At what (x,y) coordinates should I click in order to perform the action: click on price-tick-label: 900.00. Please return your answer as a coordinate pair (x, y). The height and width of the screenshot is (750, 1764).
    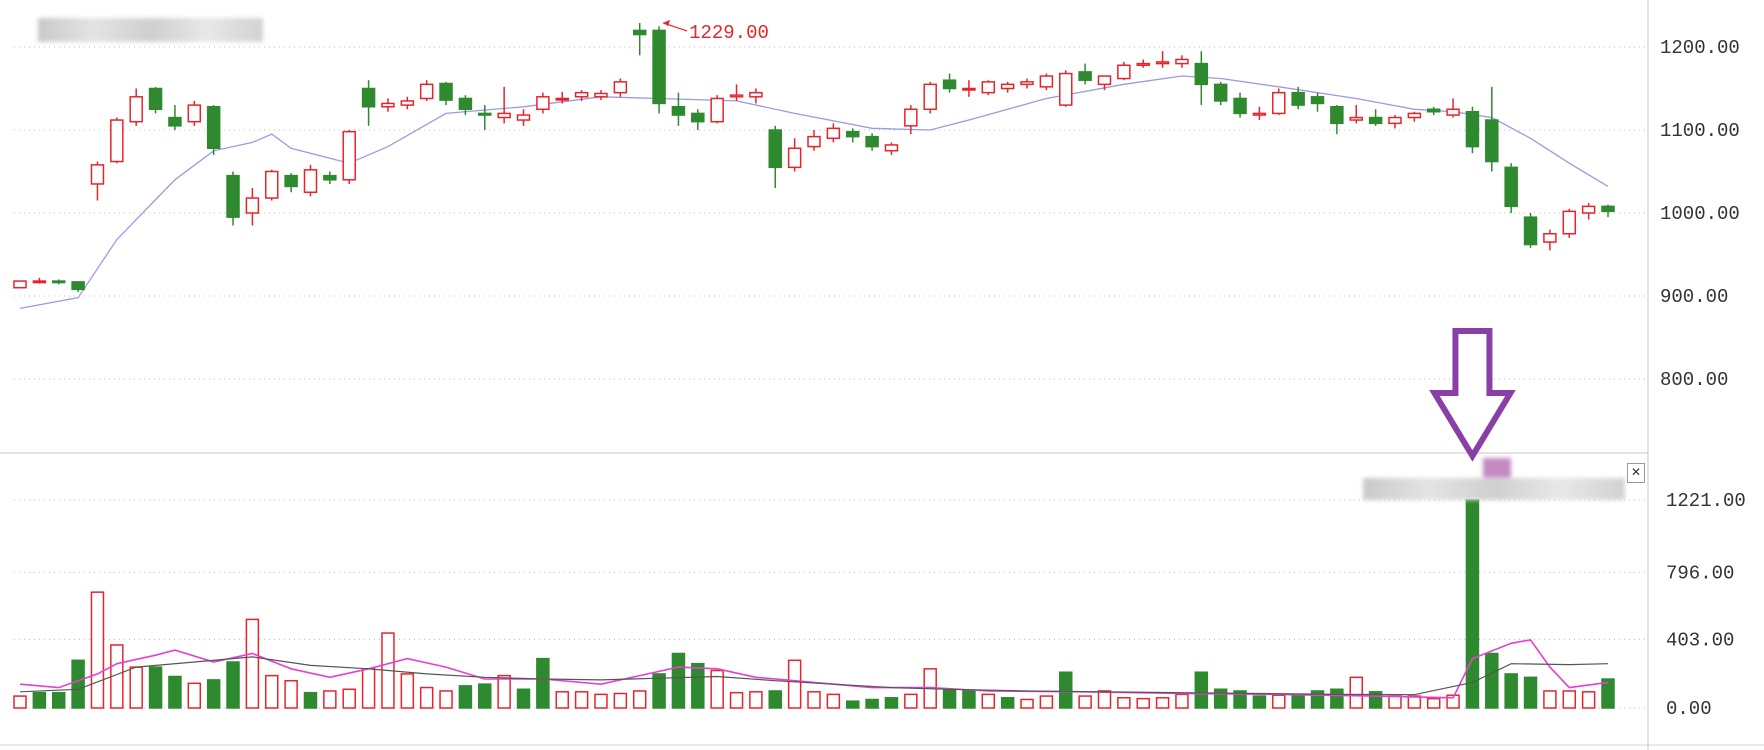
    Looking at the image, I should click on (1694, 297).